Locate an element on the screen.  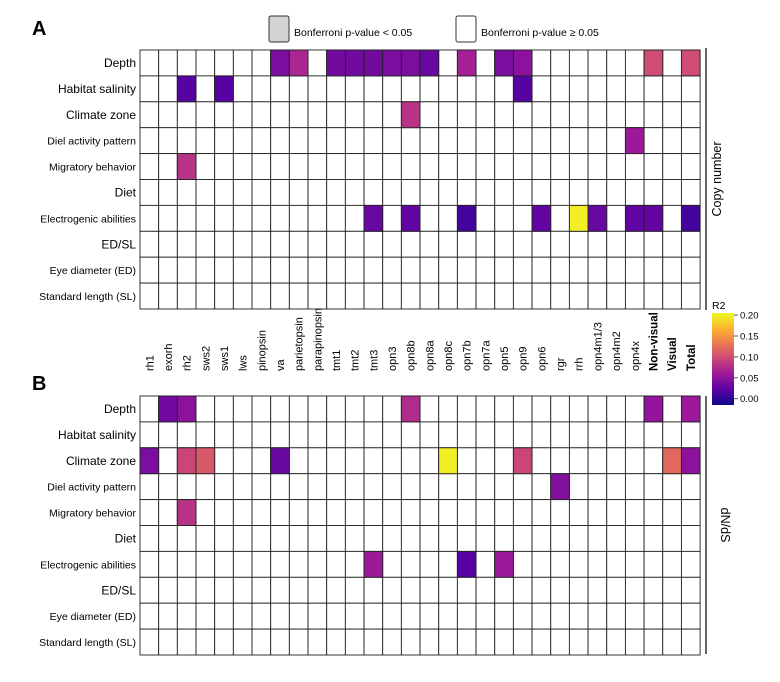
column-label-opn4x: opn4x is located at coordinates (636, 356).